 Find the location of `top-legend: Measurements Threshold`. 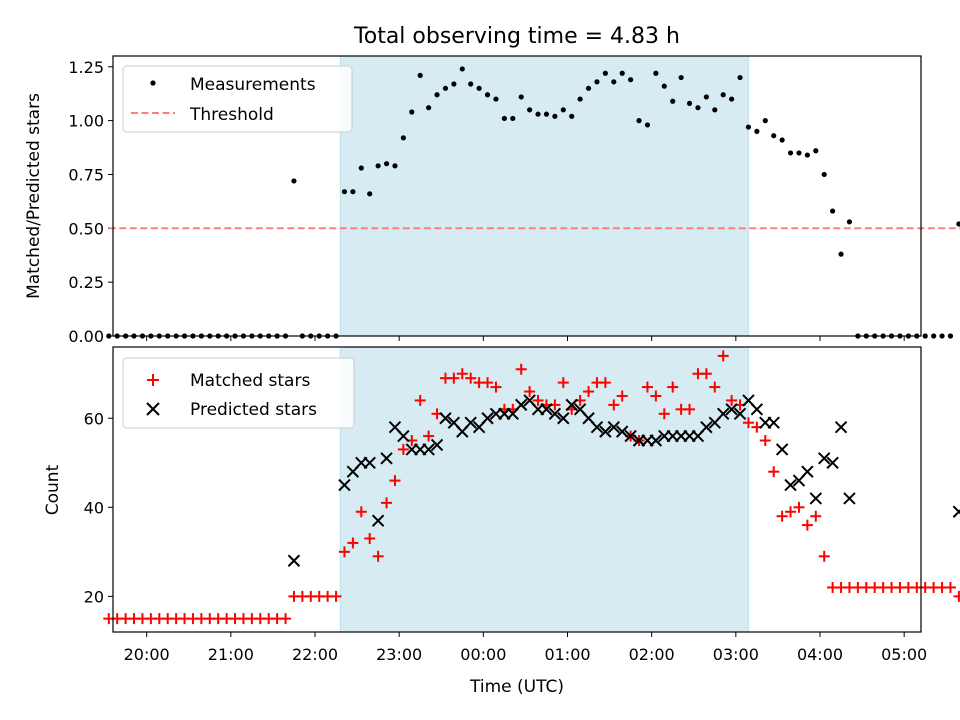

top-legend: Measurements Threshold is located at coordinates (237, 99).